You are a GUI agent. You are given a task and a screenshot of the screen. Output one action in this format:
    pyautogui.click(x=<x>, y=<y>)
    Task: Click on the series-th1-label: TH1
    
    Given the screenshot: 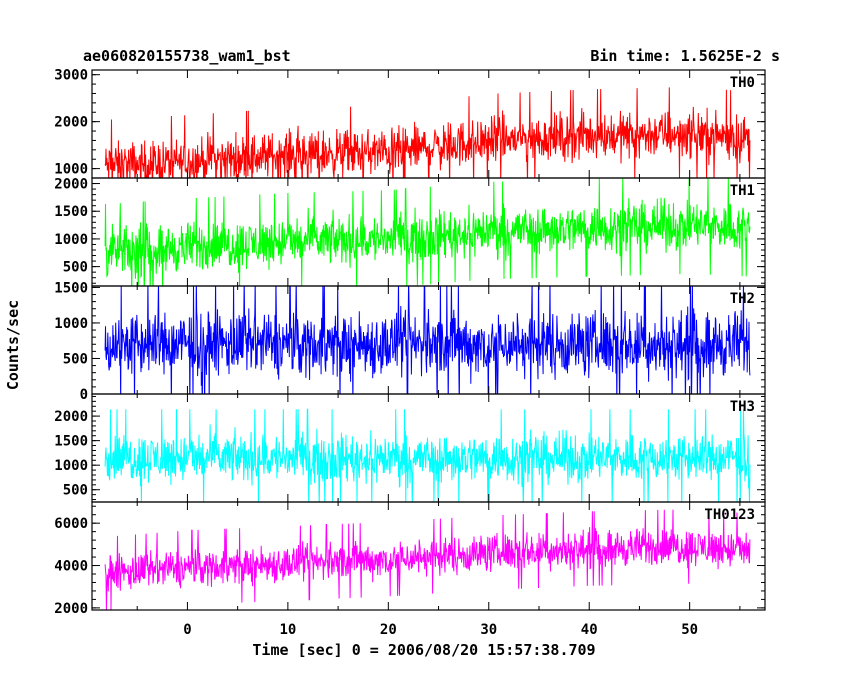 What is the action you would take?
    pyautogui.click(x=742, y=191)
    